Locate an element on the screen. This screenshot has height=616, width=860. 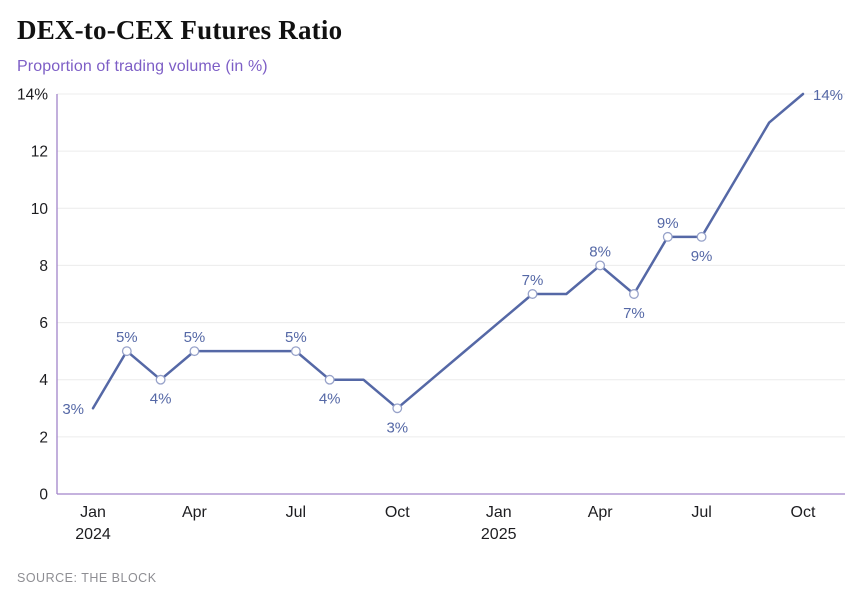
y-axis-tick-label: 10 is located at coordinates (40, 209).